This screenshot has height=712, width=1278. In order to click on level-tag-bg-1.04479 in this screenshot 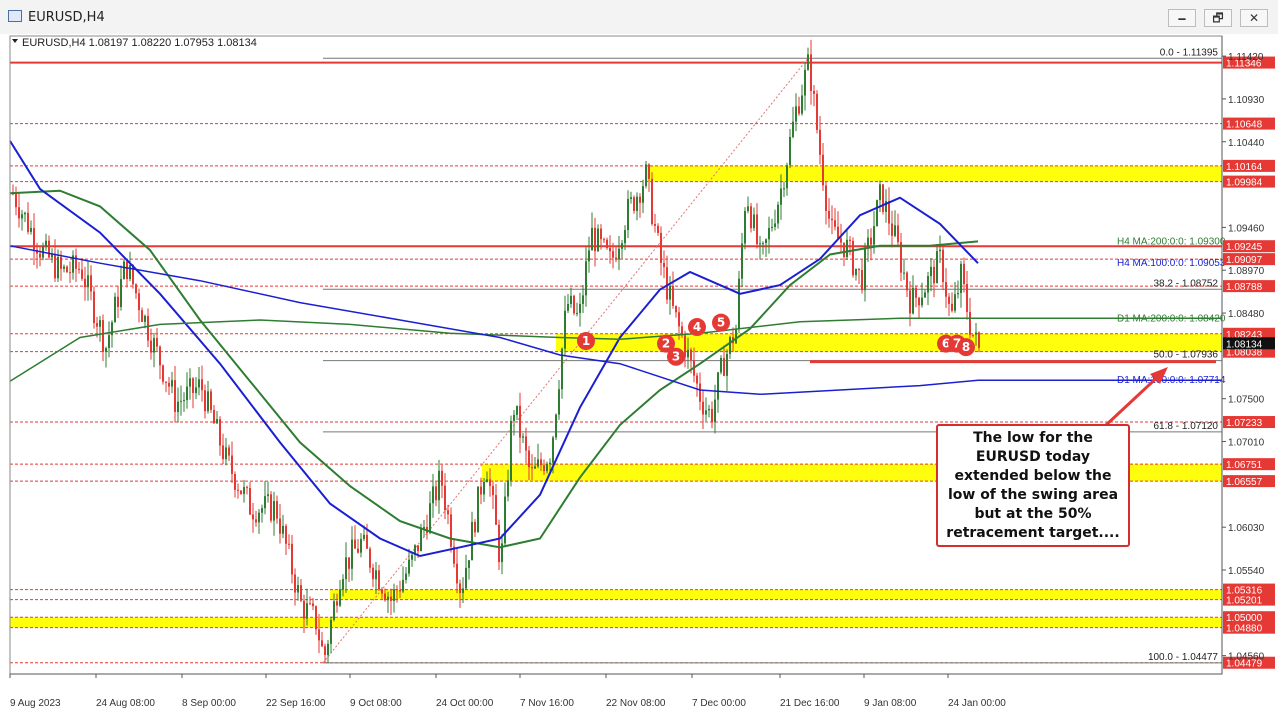, I will do `click(1249, 662)`.